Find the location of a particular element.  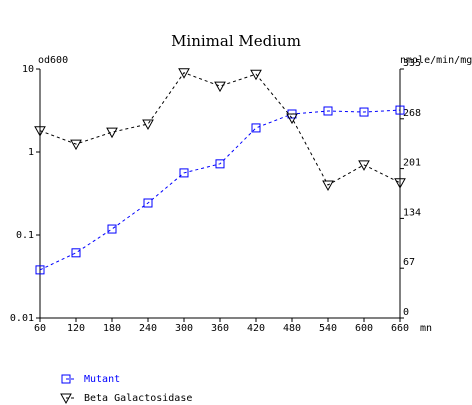

x-tick-label: 360 is located at coordinates (220, 328).